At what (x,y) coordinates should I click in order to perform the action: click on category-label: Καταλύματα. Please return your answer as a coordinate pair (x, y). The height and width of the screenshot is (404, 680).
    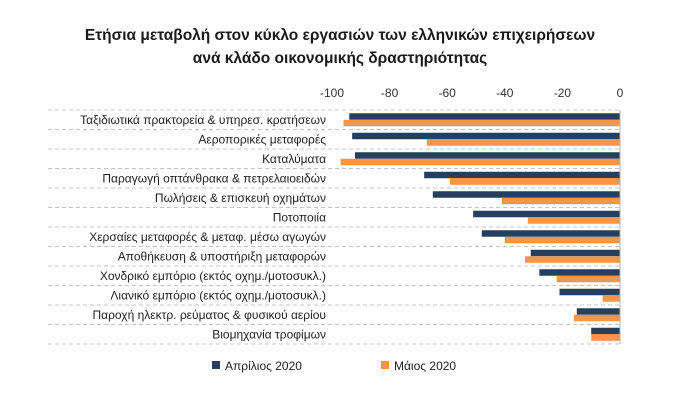
    Looking at the image, I should click on (294, 159).